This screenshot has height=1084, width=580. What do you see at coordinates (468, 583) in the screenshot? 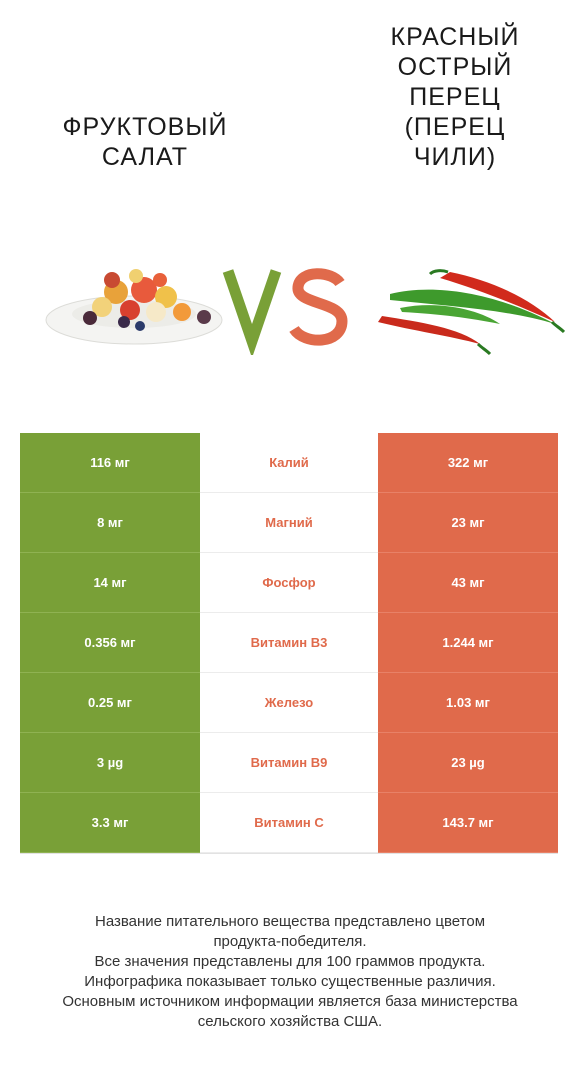
I see `right-value: 43 мг` at bounding box center [468, 583].